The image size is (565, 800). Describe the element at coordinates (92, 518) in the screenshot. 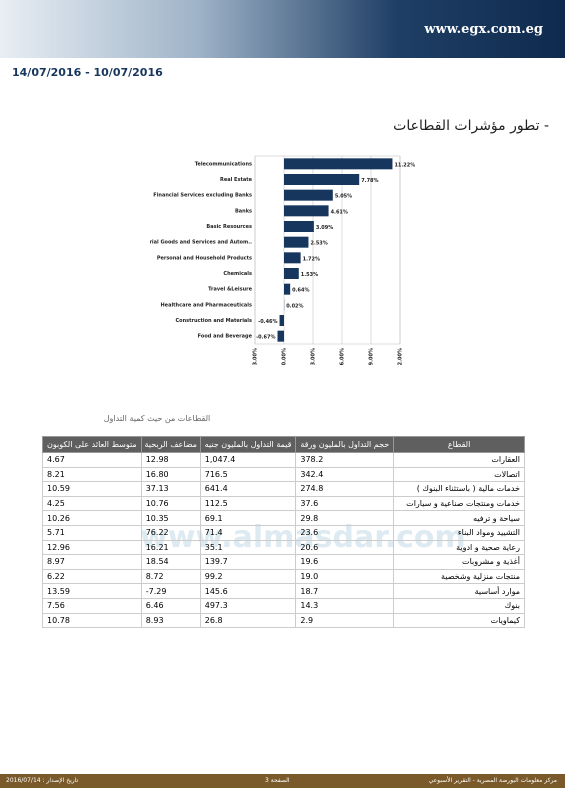

I see `table-cell: 10.26` at that location.